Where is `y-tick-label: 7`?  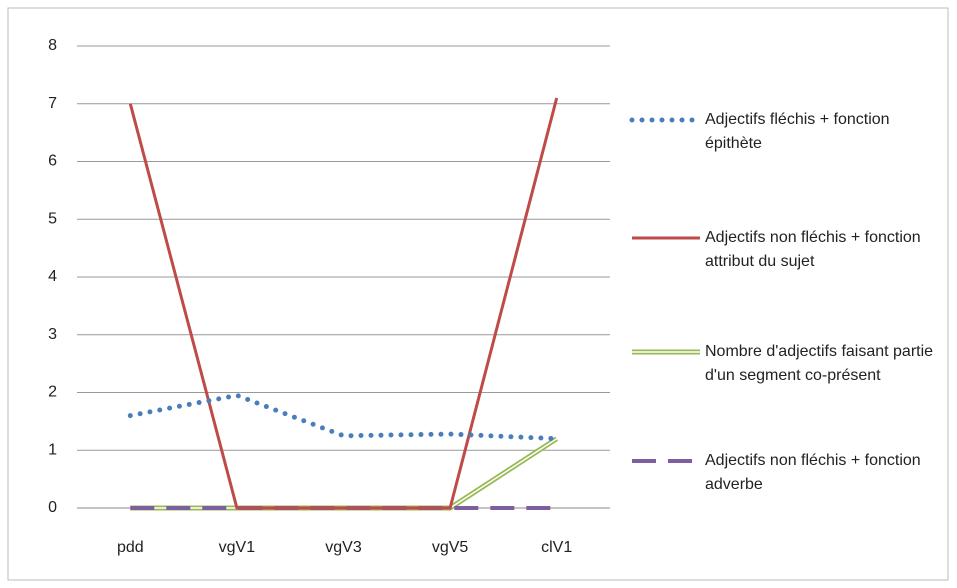 y-tick-label: 7 is located at coordinates (52, 103).